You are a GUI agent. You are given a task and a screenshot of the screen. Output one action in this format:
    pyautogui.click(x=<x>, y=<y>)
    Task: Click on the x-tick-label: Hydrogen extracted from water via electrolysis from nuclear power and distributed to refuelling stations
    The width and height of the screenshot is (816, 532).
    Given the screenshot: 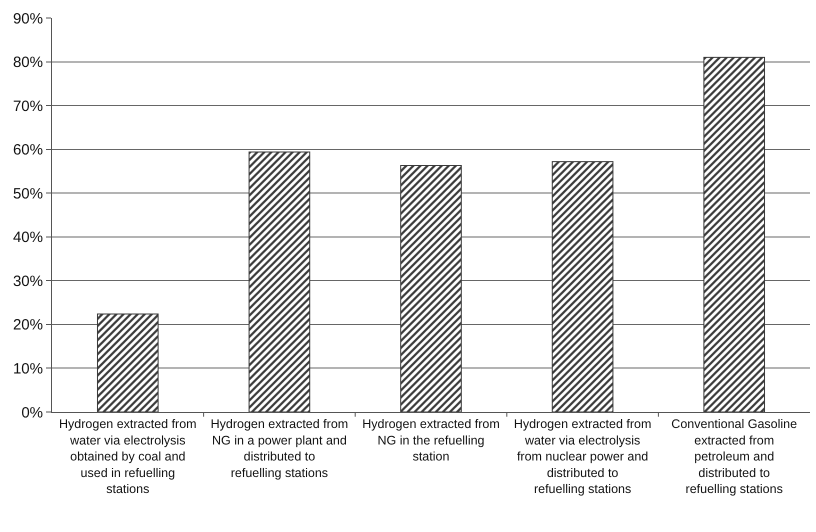 What is the action you would take?
    pyautogui.click(x=583, y=456)
    